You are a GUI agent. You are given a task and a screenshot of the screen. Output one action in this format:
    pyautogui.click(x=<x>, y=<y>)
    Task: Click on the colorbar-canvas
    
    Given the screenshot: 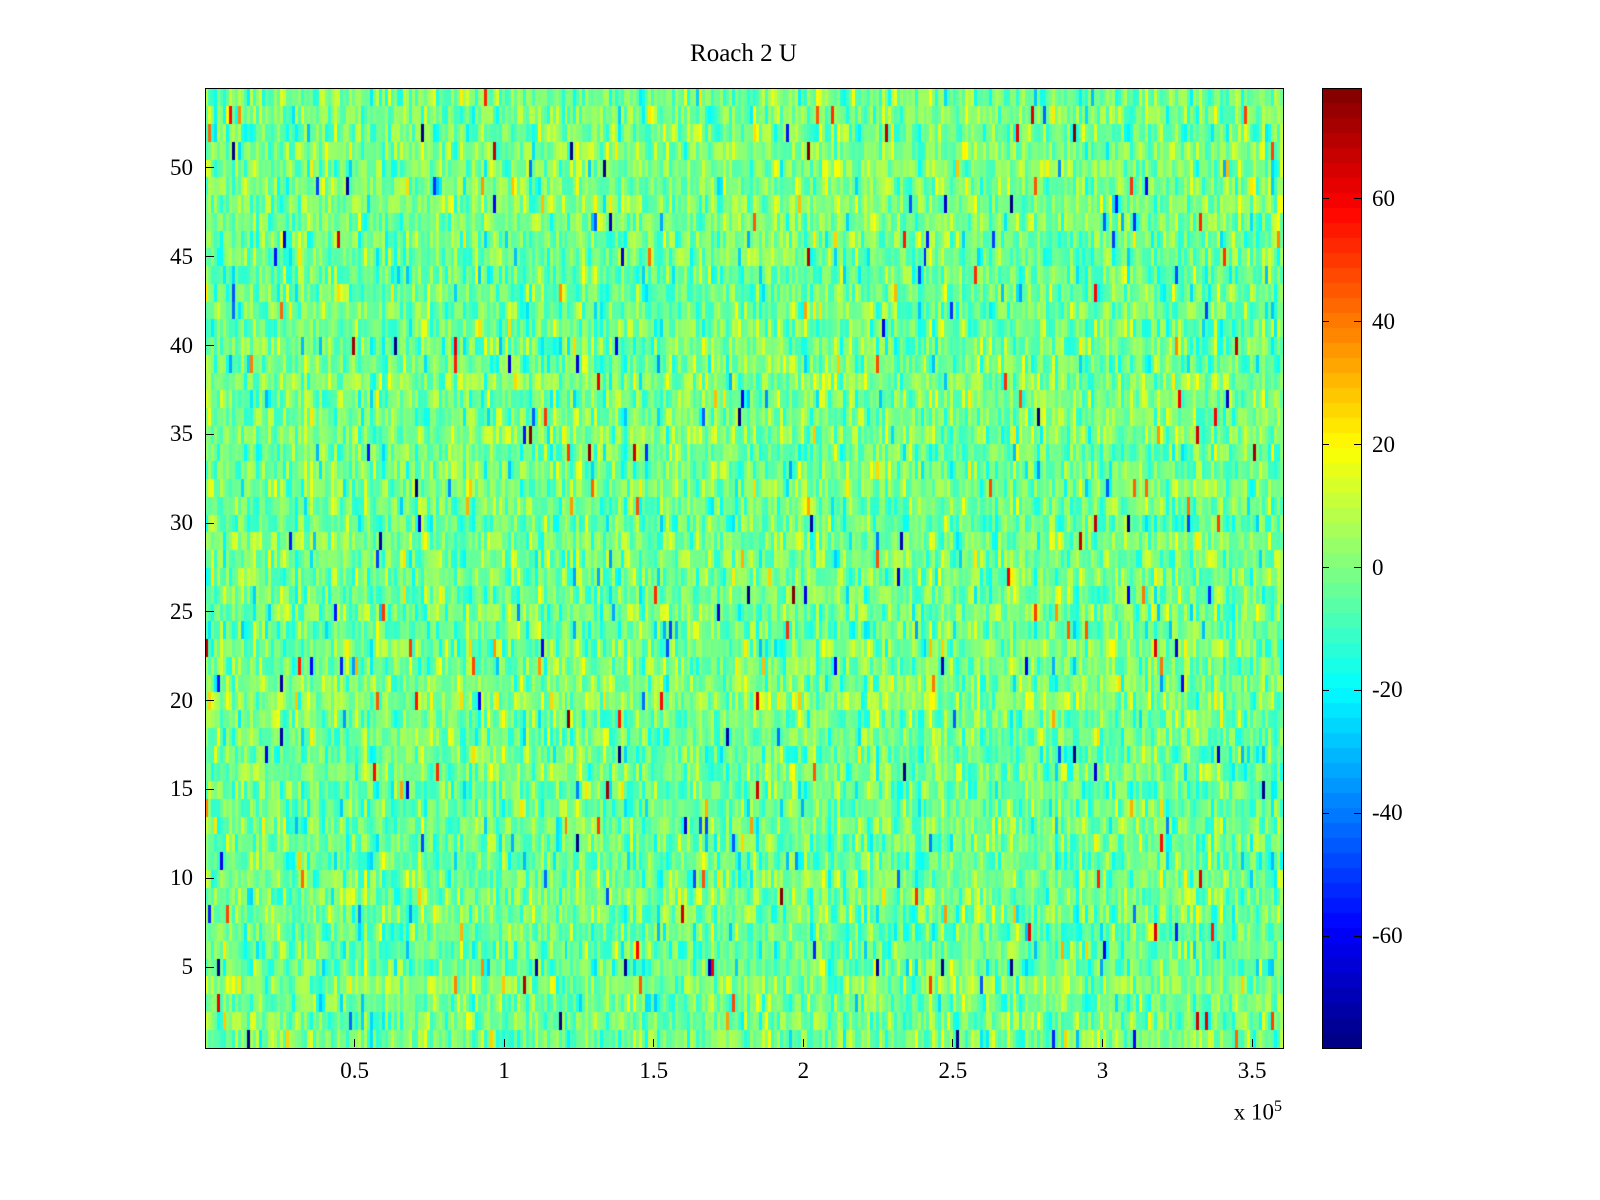 What is the action you would take?
    pyautogui.click(x=1342, y=568)
    